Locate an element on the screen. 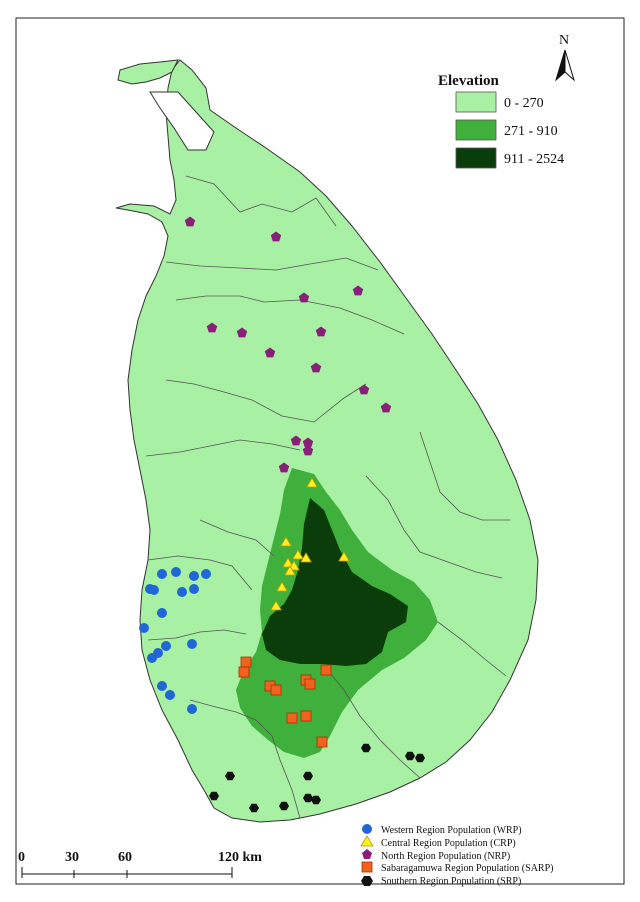  legend-swatch-low is located at coordinates (476, 102).